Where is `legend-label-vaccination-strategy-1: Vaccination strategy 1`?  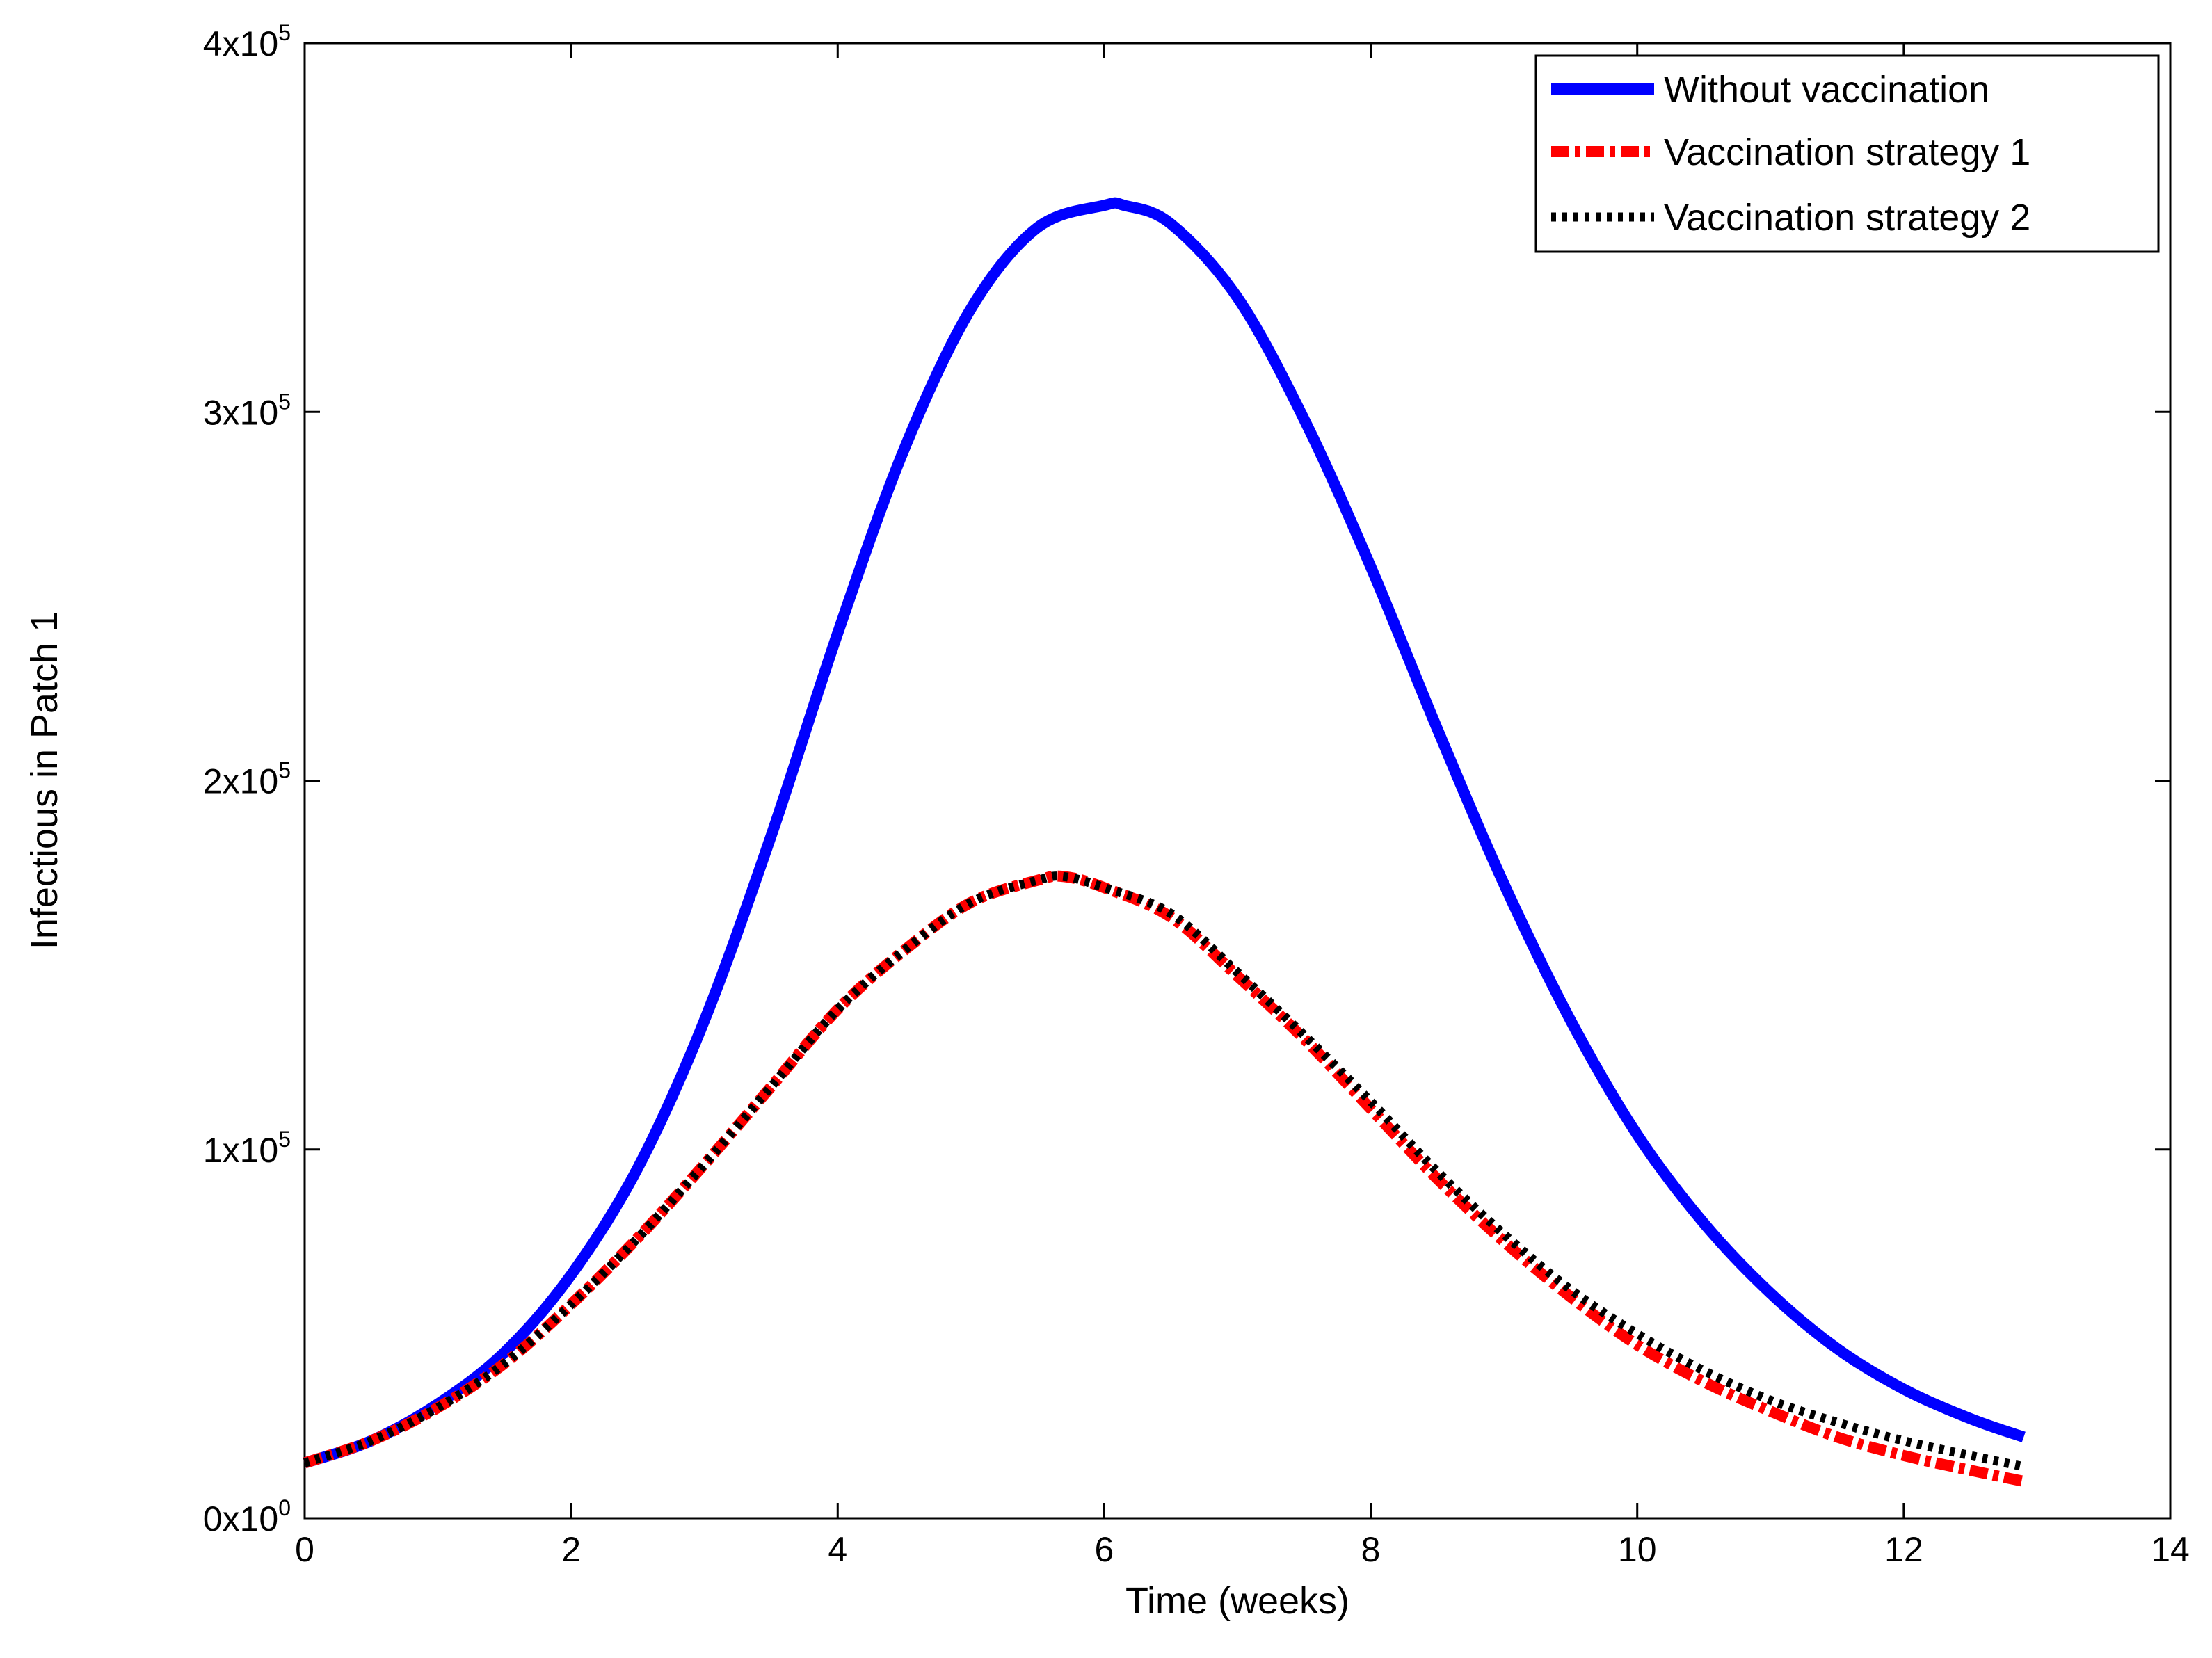
legend-label-vaccination-strategy-1: Vaccination strategy 1 is located at coordinates (1847, 152).